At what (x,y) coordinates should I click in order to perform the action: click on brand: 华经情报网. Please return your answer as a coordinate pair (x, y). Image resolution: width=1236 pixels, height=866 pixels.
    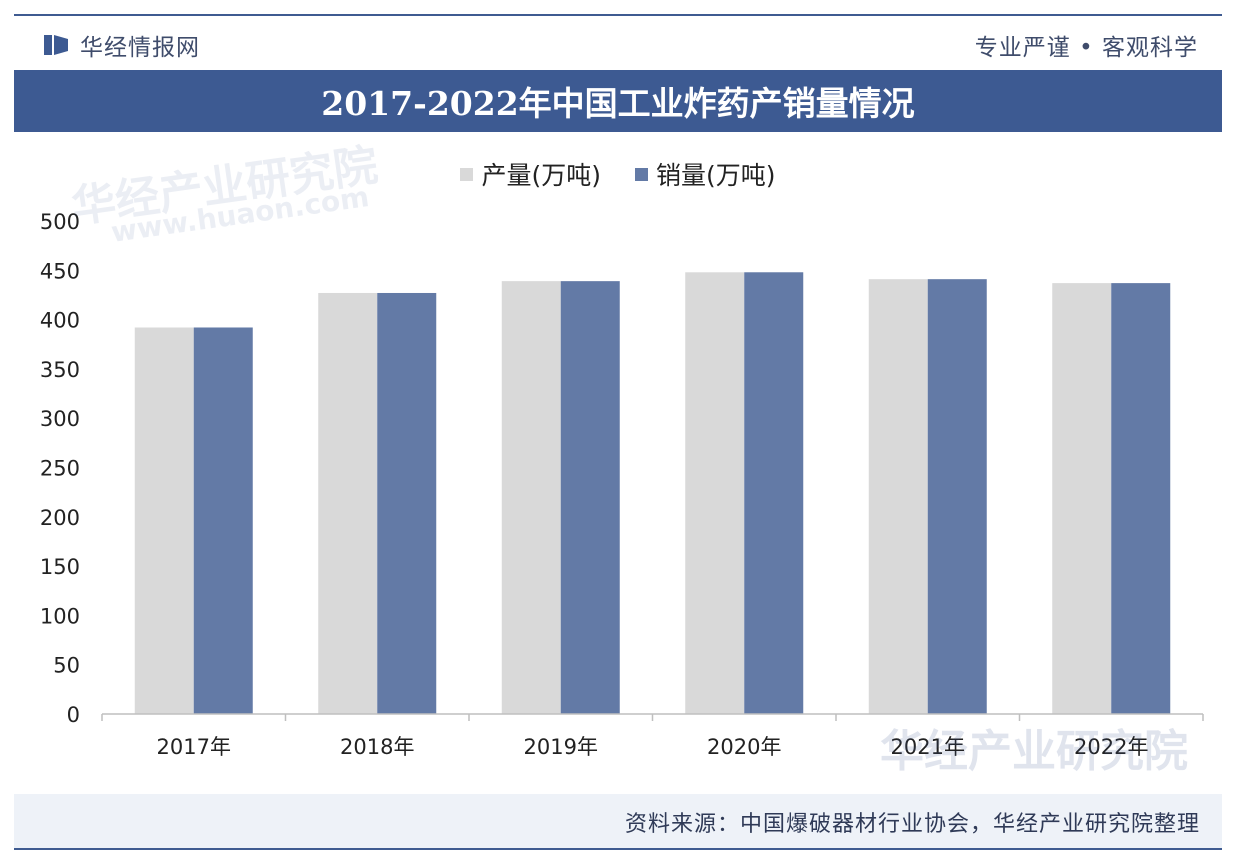
    Looking at the image, I should click on (121, 45).